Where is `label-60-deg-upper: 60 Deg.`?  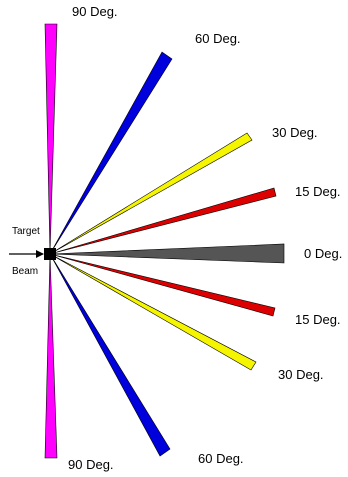
label-60-deg-upper: 60 Deg. is located at coordinates (218, 38).